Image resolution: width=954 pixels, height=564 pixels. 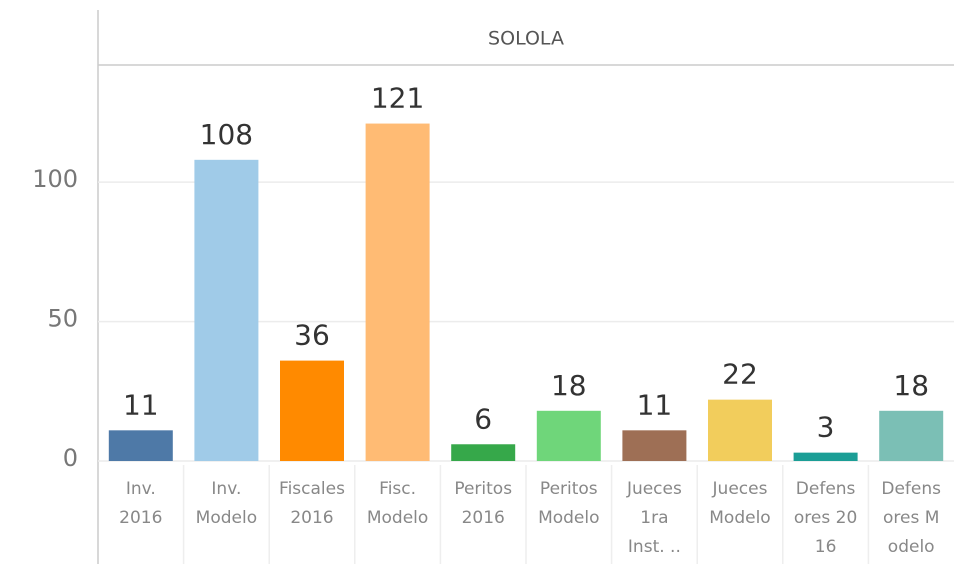 What do you see at coordinates (312, 503) in the screenshot?
I see `x-tick-label: Fiscales 2016` at bounding box center [312, 503].